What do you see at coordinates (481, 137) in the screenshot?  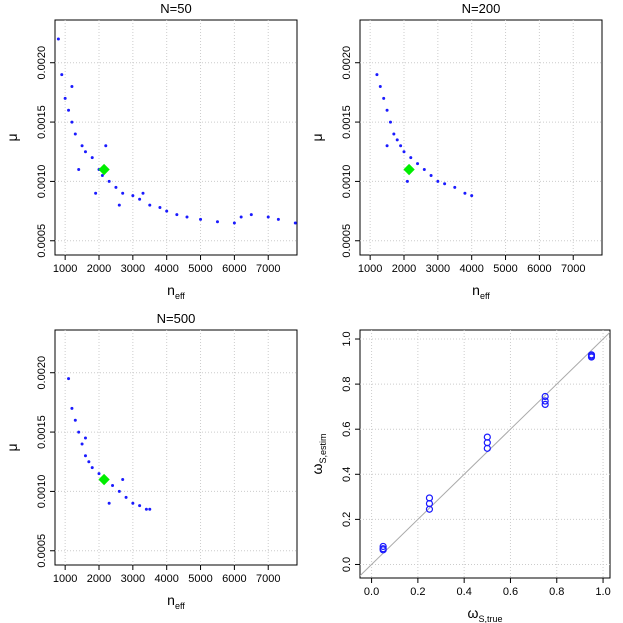 I see `plot-frame` at bounding box center [481, 137].